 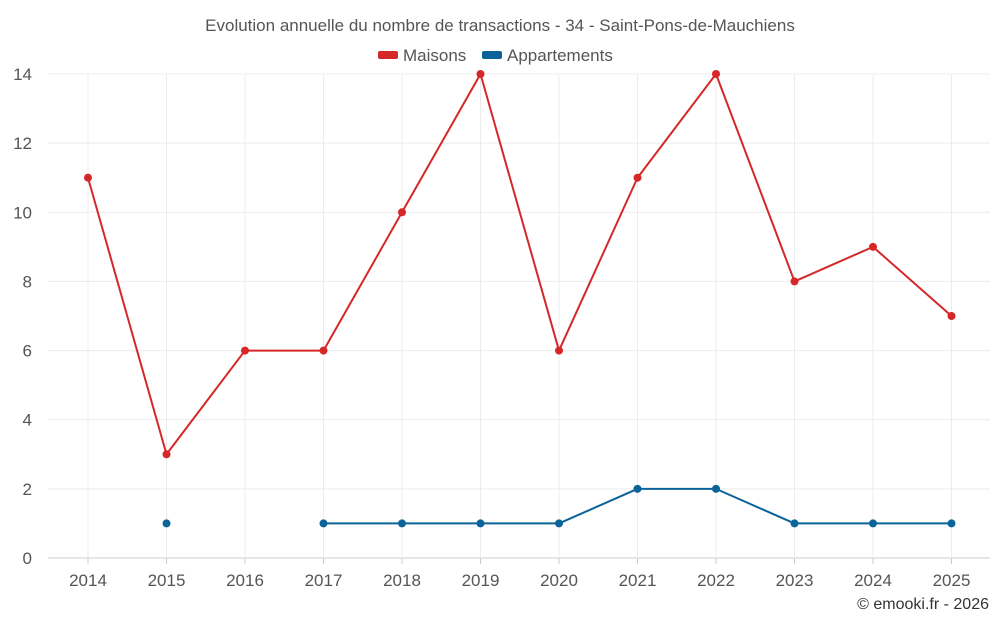 What do you see at coordinates (166, 454) in the screenshot?
I see `data-point-maisons-2015` at bounding box center [166, 454].